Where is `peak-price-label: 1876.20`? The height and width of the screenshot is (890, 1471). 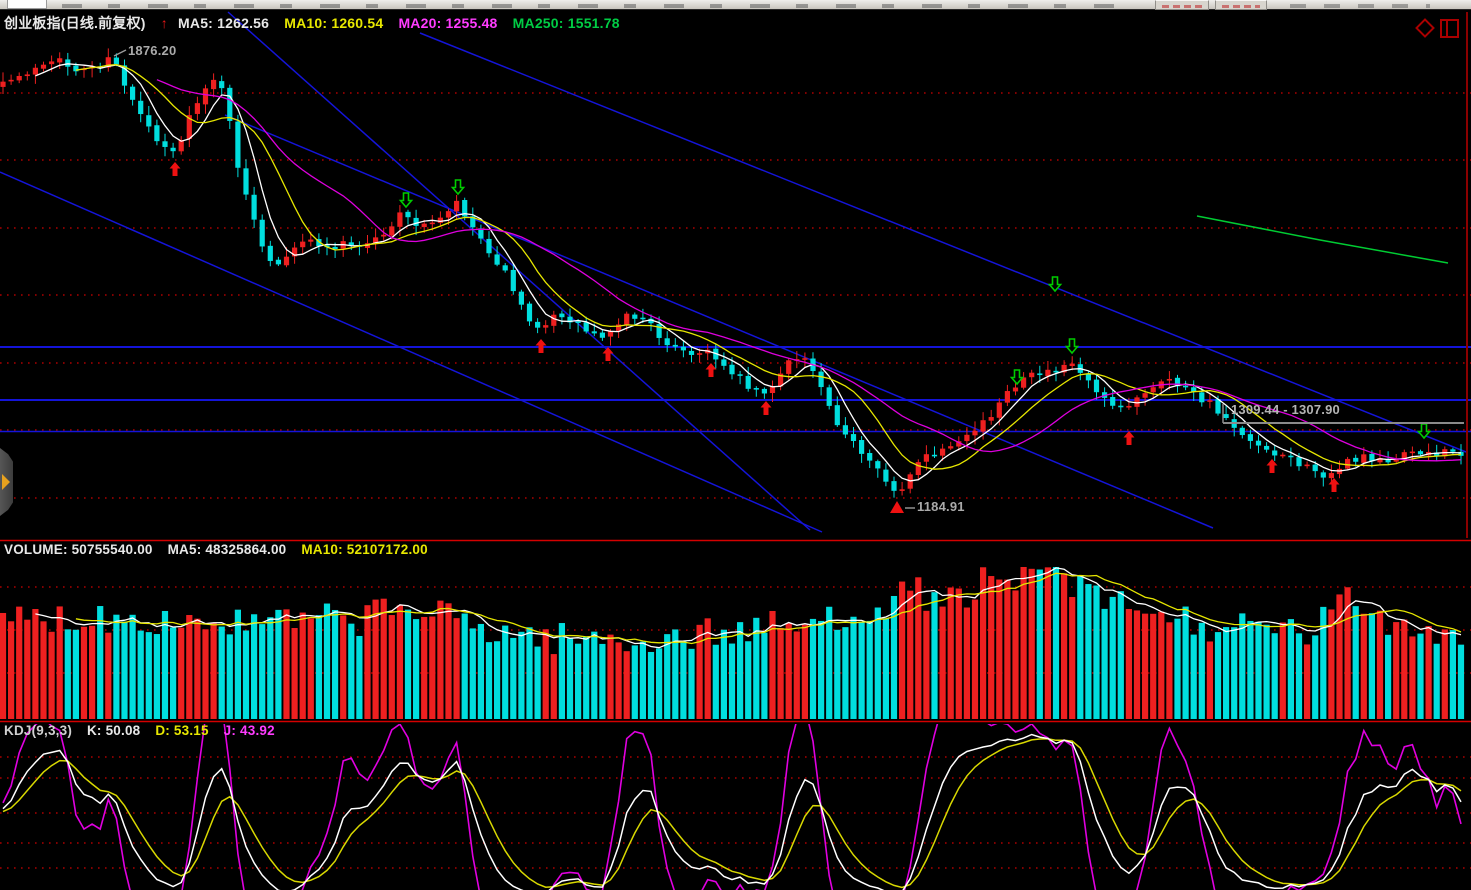 peak-price-label: 1876.20 is located at coordinates (152, 50).